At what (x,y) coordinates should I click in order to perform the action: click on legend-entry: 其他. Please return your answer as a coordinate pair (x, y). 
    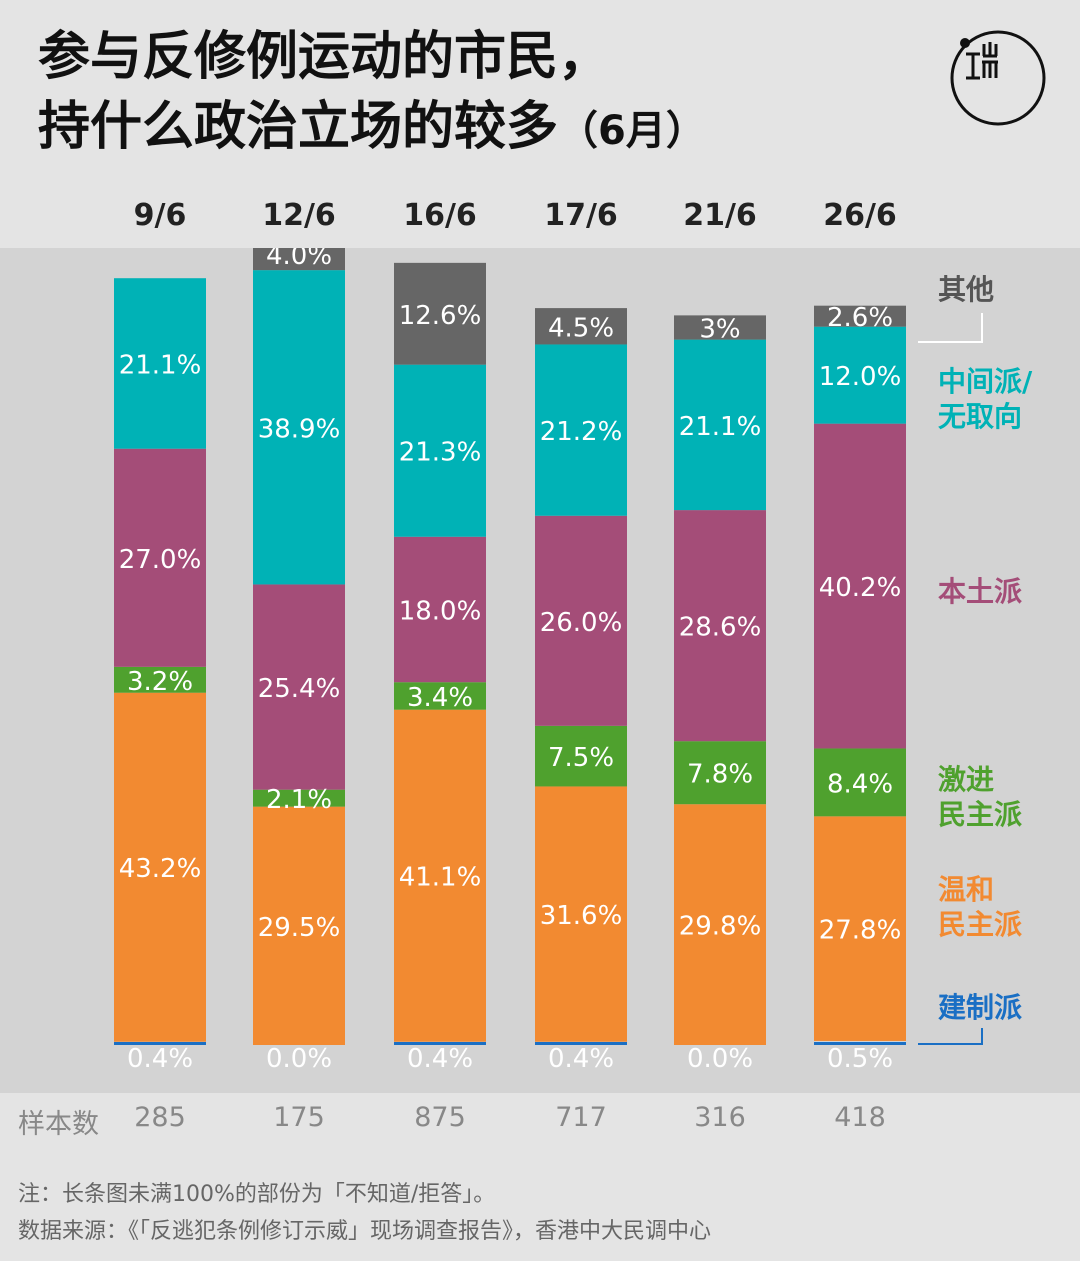
    Looking at the image, I should click on (966, 289).